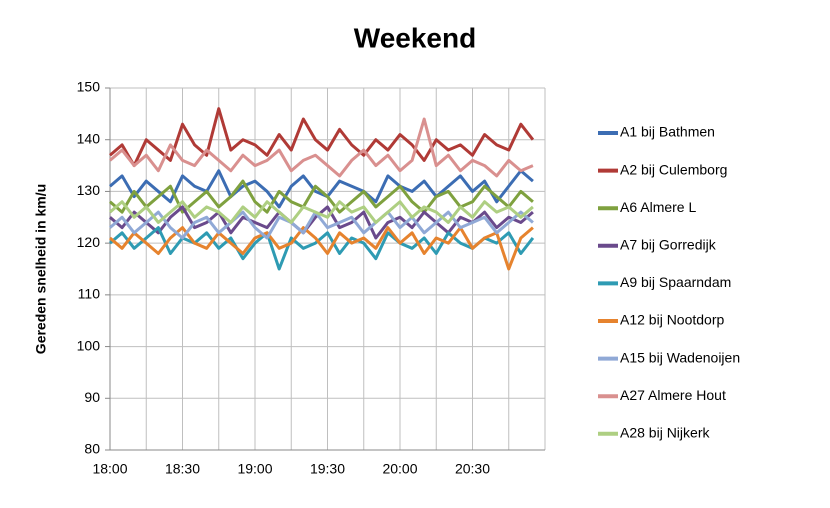 This screenshot has height=508, width=830. Describe the element at coordinates (327, 469) in the screenshot. I see `x-tick-label: 19:30` at that location.